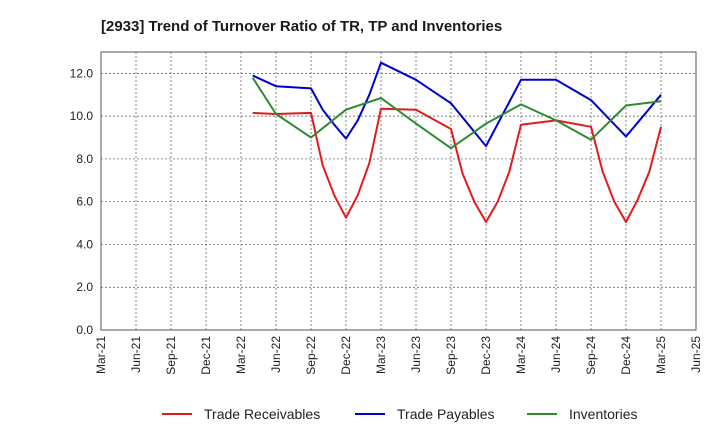 The height and width of the screenshot is (440, 720). Describe the element at coordinates (446, 414) in the screenshot. I see `legend-label: Trade Payables` at that location.